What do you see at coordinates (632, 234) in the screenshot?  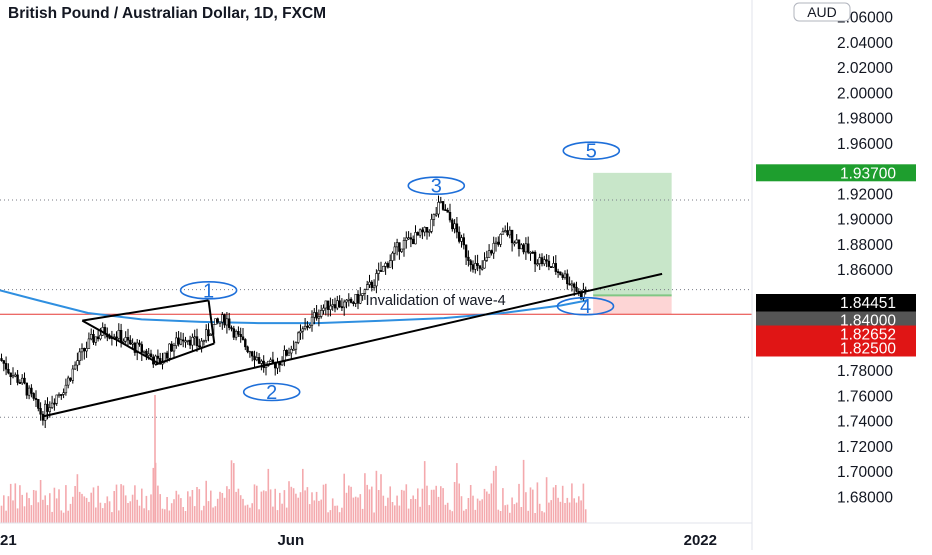 I see `target-zone` at bounding box center [632, 234].